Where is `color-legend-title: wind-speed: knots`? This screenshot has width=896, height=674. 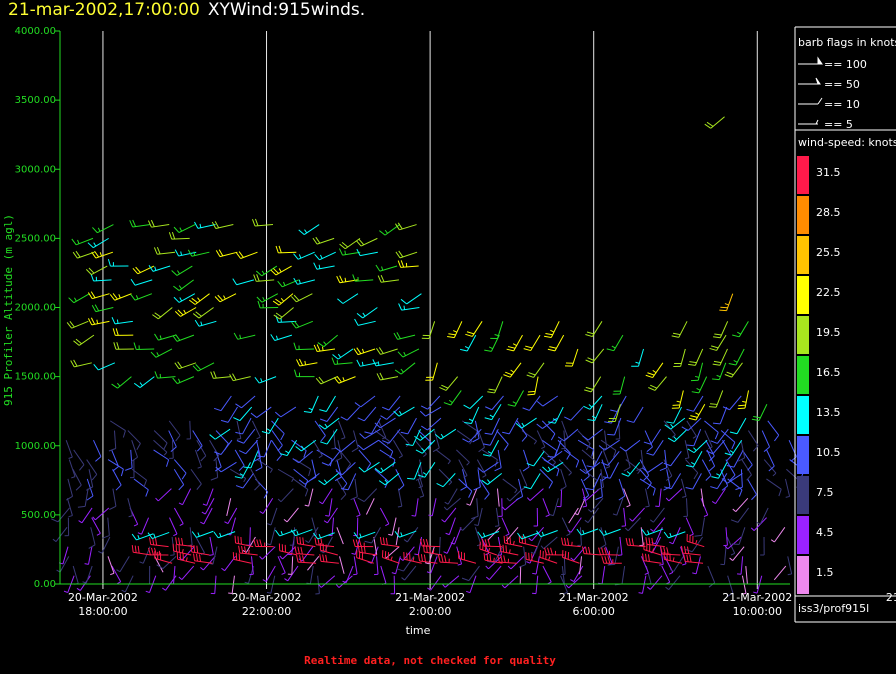 color-legend-title: wind-speed: knots is located at coordinates (847, 142).